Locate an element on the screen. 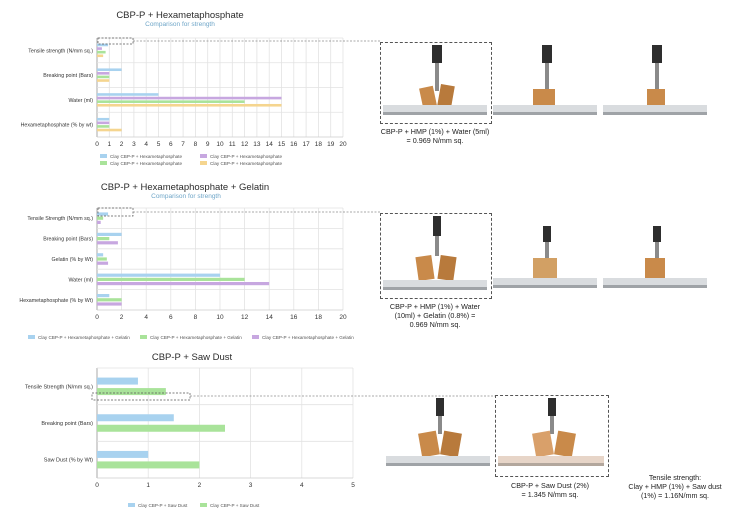 This screenshot has width=730, height=516. x-tick-label: 11 is located at coordinates (232, 144).